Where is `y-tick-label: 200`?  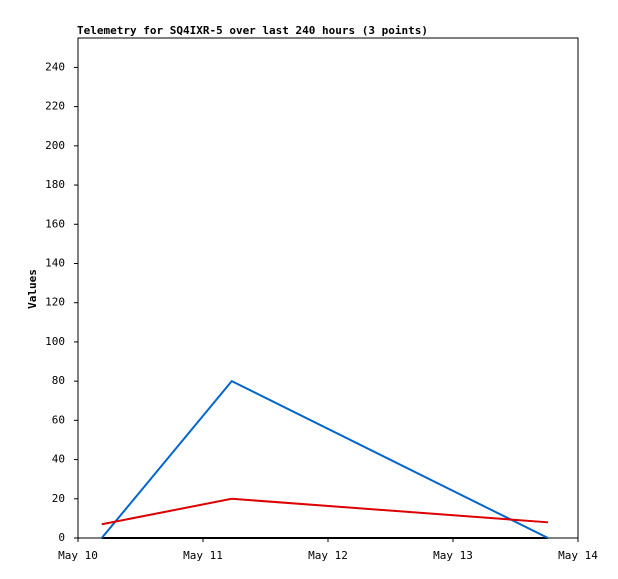 y-tick-label: 200 is located at coordinates (55, 145).